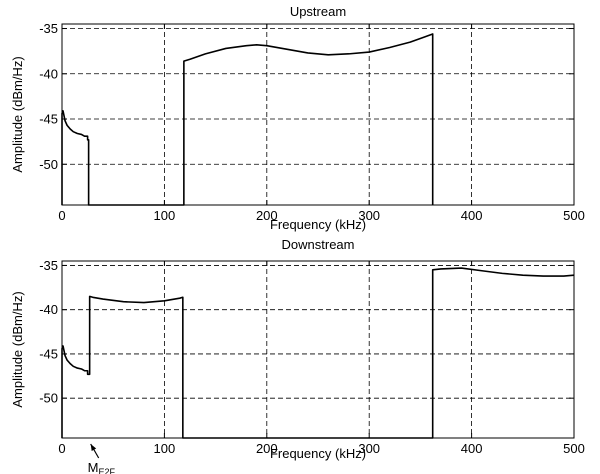 Image resolution: width=600 pixels, height=474 pixels. I want to click on annotation-label: ME2F, so click(102, 467).